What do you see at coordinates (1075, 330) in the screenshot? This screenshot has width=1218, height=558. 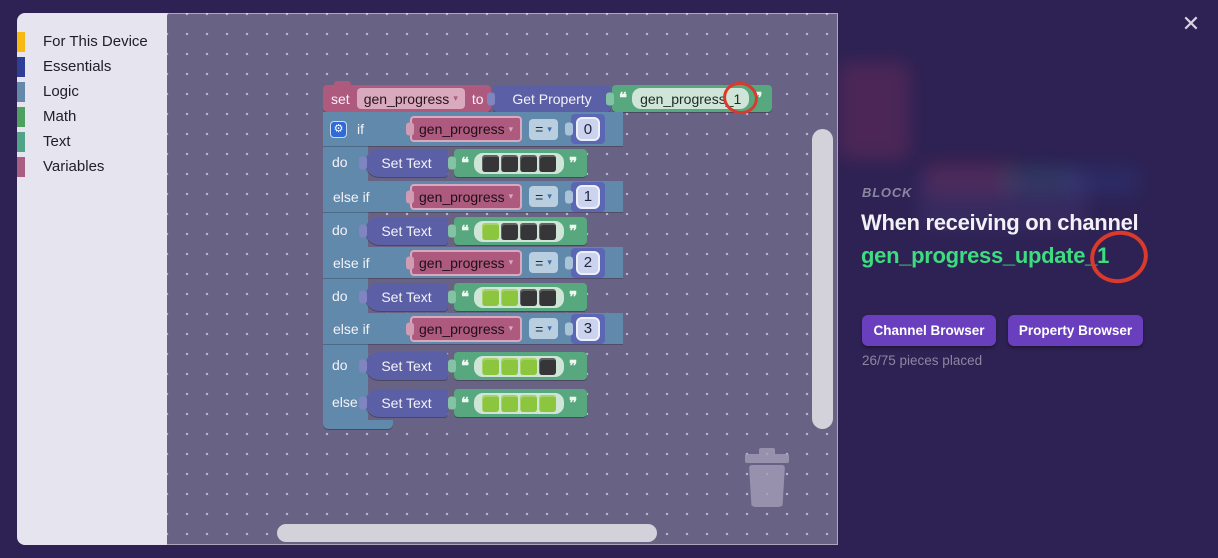 I see `property-browser-button: Property Browser` at bounding box center [1075, 330].